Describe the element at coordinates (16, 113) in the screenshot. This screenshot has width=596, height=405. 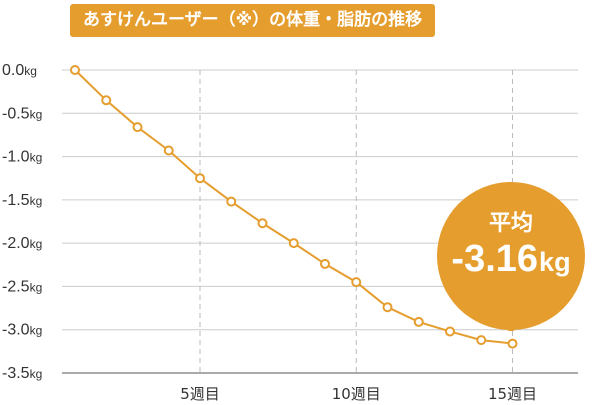
I see `y-tick-value: -0.5` at that location.